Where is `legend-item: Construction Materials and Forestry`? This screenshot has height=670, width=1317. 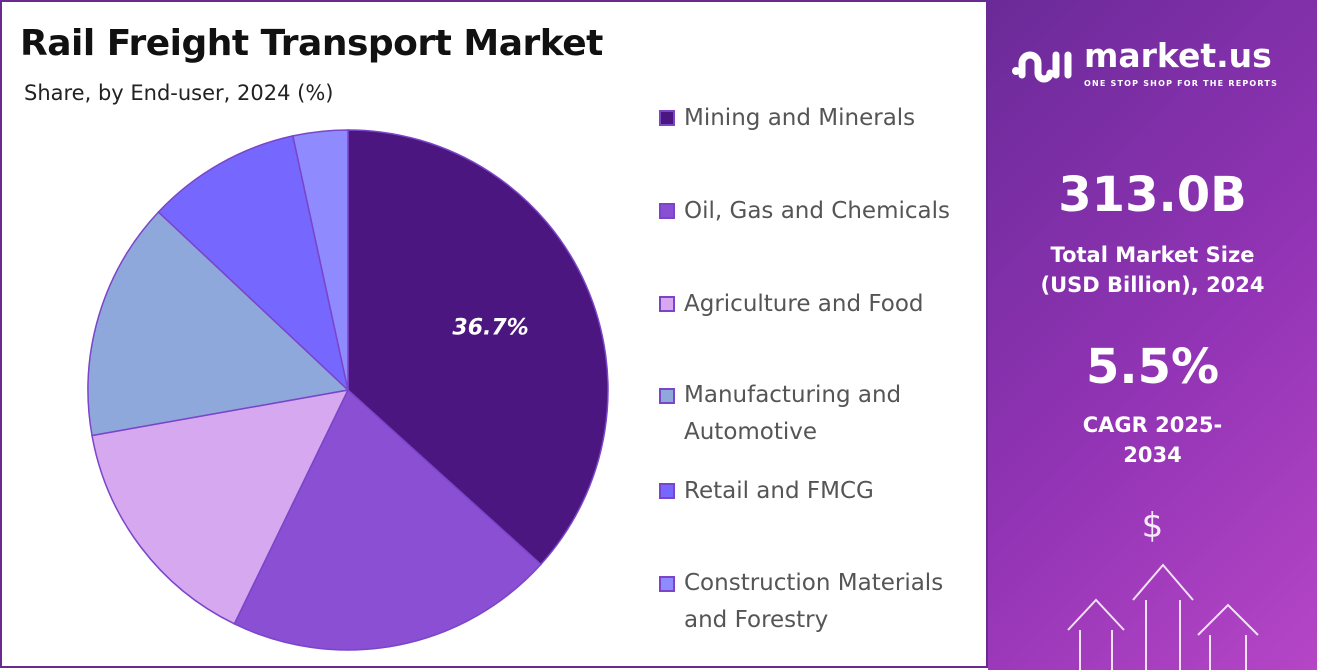
legend-item: Construction Materials and Forestry is located at coordinates (821, 603).